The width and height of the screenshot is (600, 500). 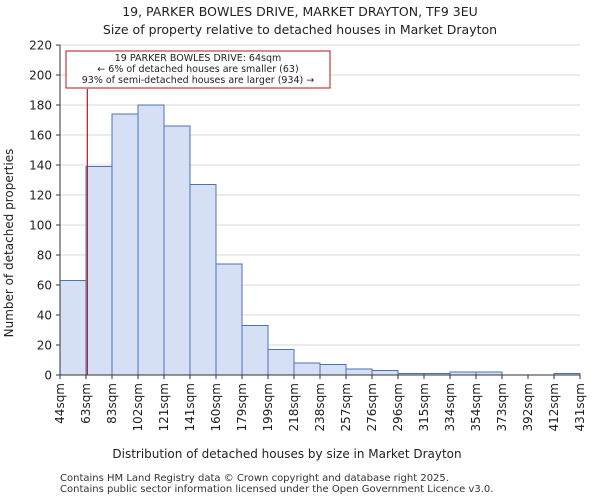 I want to click on x-tick-label: 276sqm, so click(x=372, y=407).